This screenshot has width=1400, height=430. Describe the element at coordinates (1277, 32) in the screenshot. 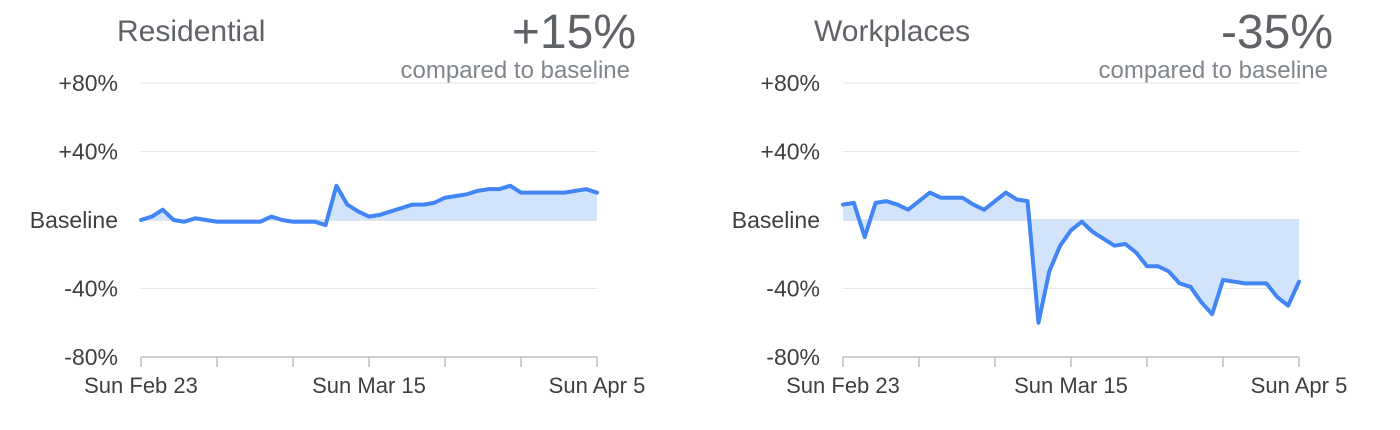

I see `change-value: -35%` at that location.